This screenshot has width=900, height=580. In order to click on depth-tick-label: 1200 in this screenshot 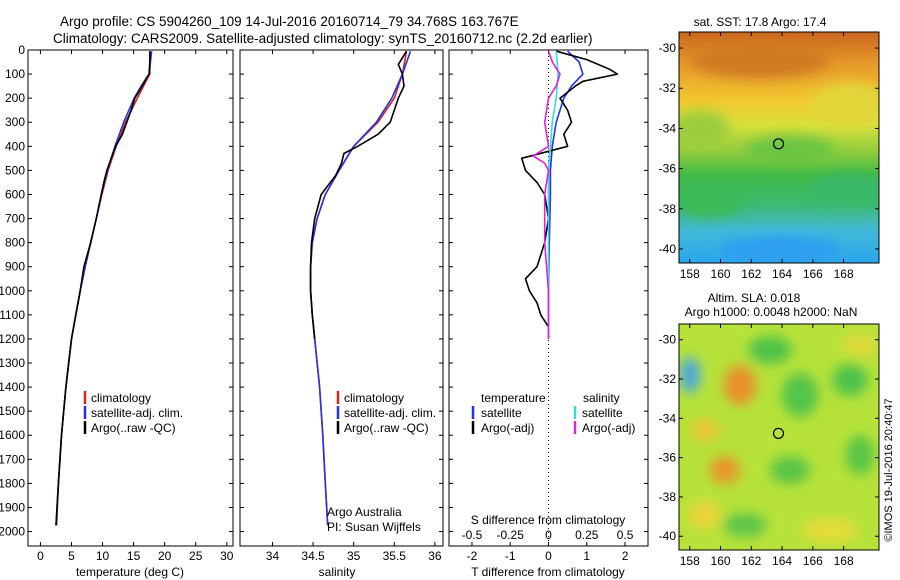, I will do `click(12, 339)`.